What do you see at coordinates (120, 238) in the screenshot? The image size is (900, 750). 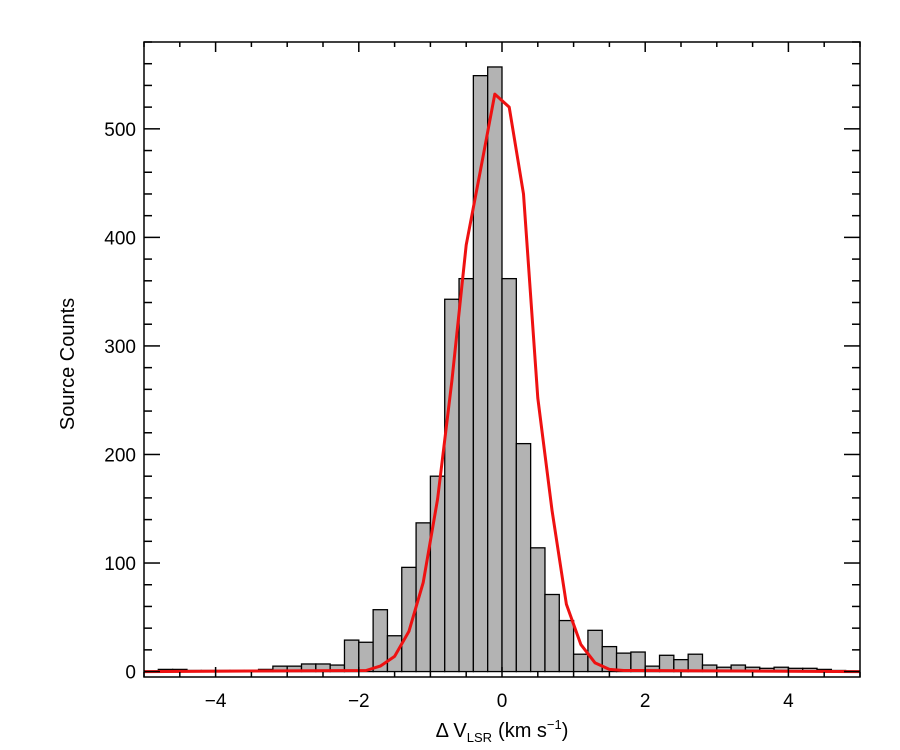 I see `y-tick-label: 400` at bounding box center [120, 238].